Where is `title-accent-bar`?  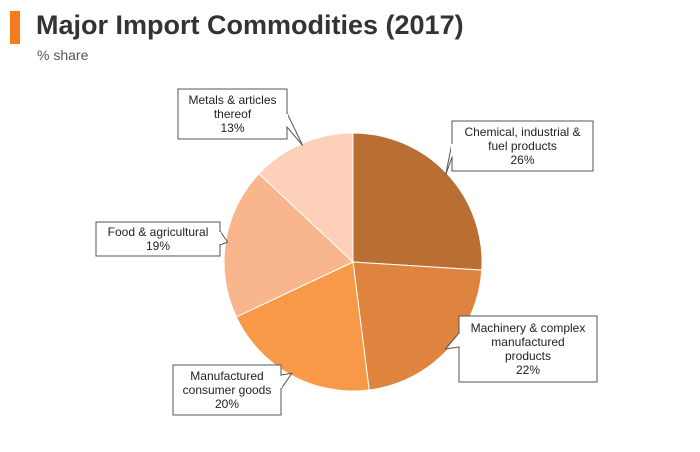
title-accent-bar is located at coordinates (15, 27).